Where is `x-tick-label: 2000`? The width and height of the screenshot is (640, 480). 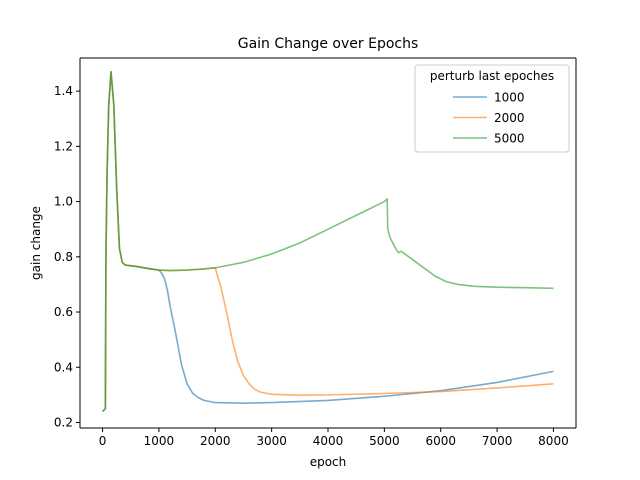 x-tick-label: 2000 is located at coordinates (215, 441).